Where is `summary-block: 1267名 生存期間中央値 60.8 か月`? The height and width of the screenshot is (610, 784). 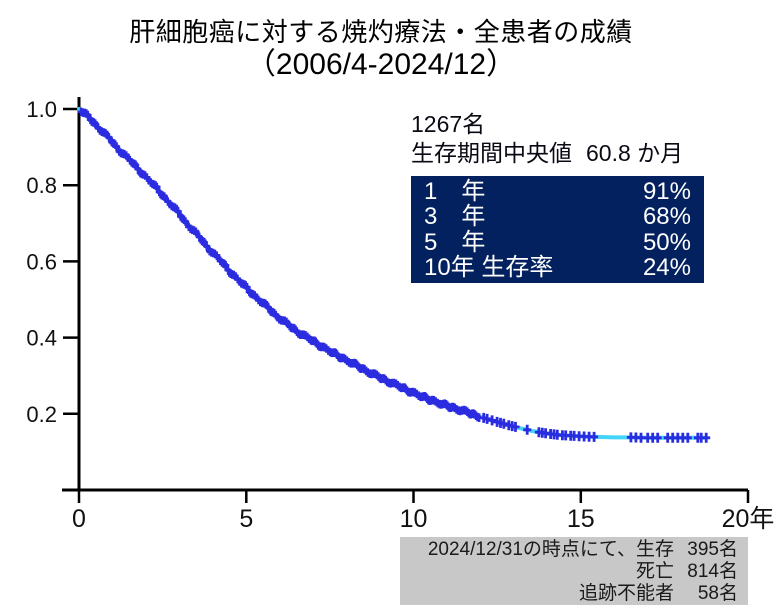
summary-block: 1267名 生存期間中央値 60.8 か月 is located at coordinates (547, 139).